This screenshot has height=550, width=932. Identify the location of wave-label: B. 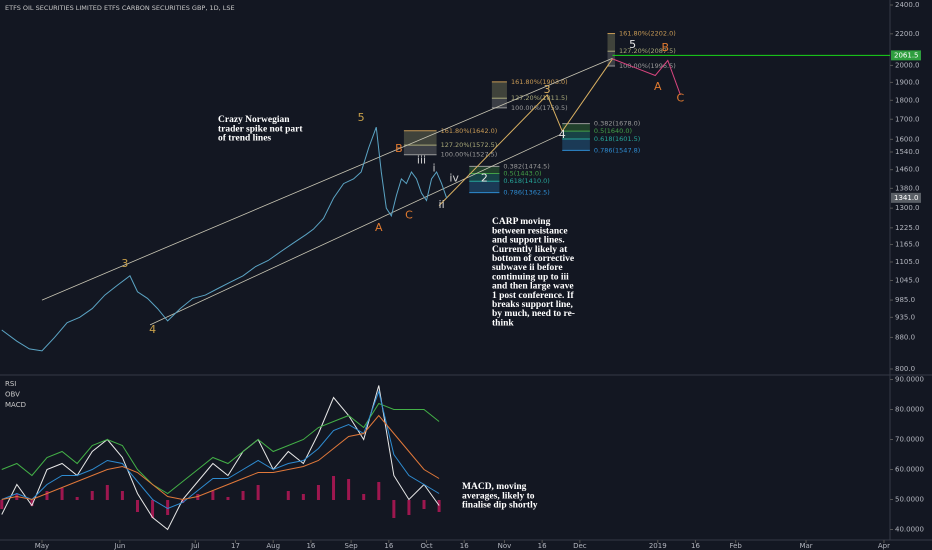
(666, 47).